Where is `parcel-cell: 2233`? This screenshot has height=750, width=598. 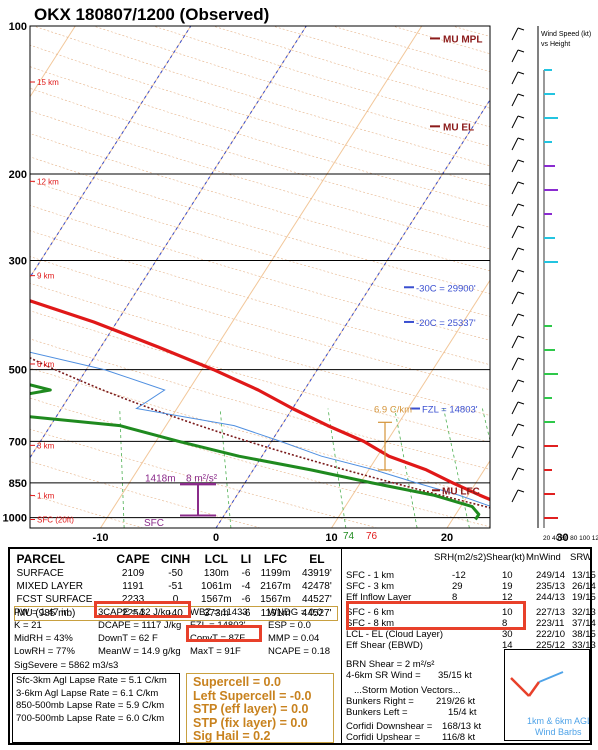
parcel-cell: 2233 is located at coordinates (133, 599).